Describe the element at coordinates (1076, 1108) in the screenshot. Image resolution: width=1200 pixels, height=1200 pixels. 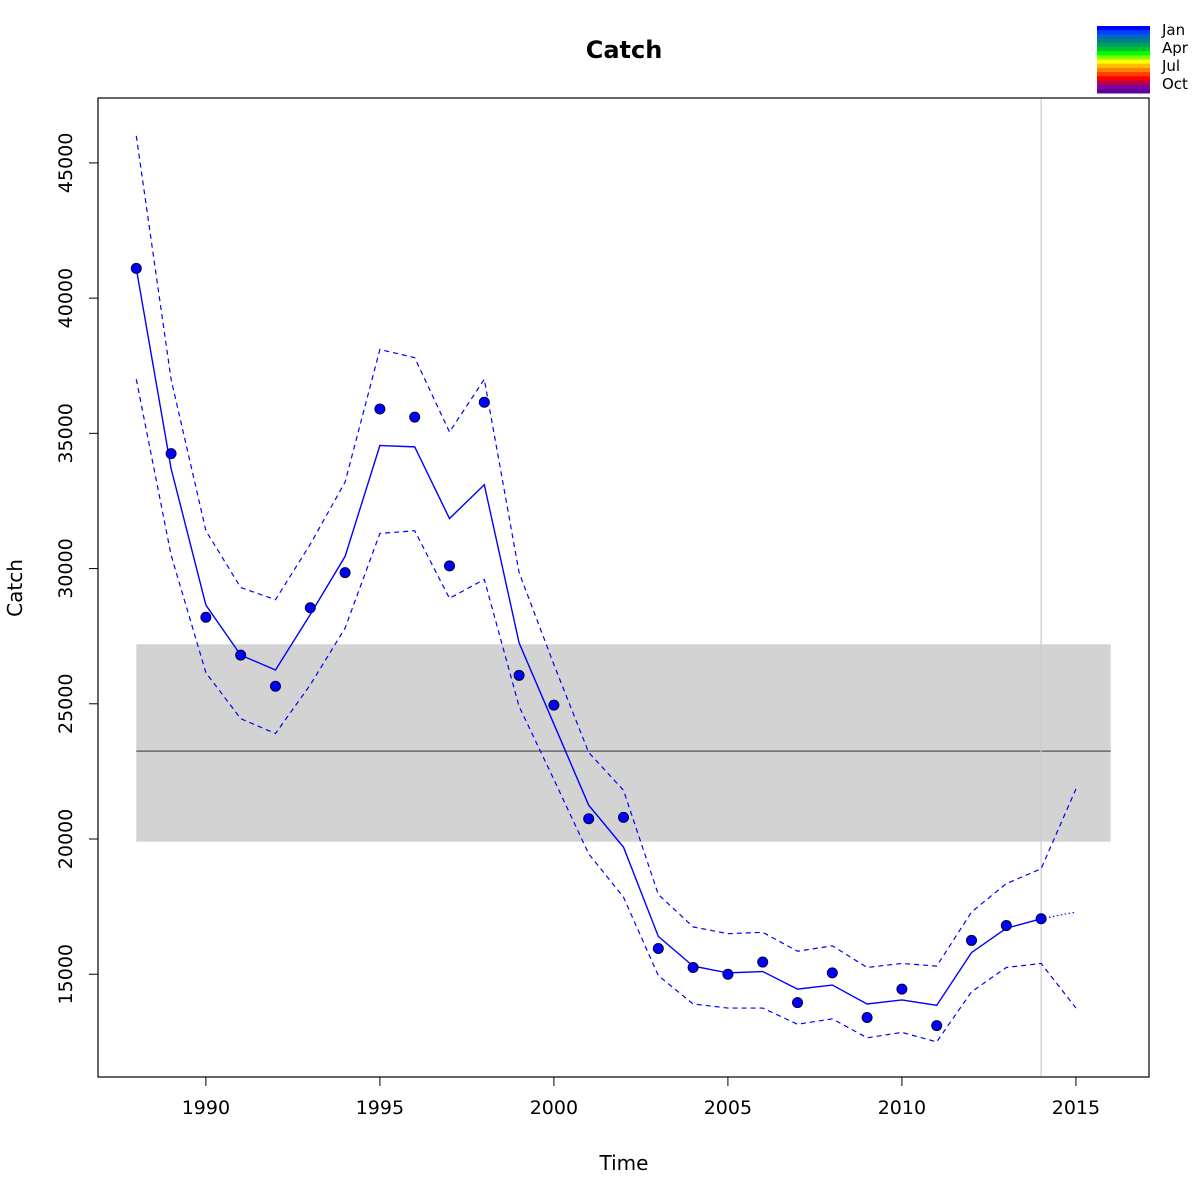
I see `x-tick-label: 2015` at that location.